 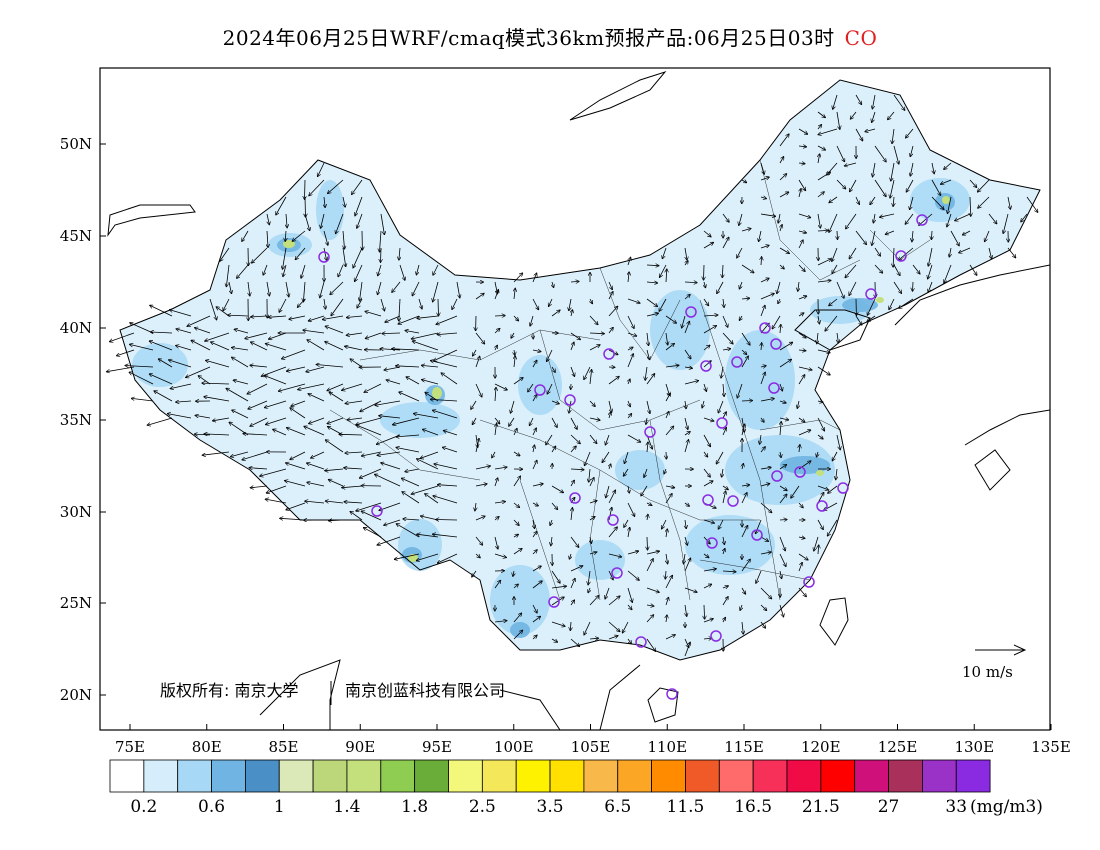 What do you see at coordinates (821, 807) in the screenshot?
I see `legend-tick: 21.5` at bounding box center [821, 807].